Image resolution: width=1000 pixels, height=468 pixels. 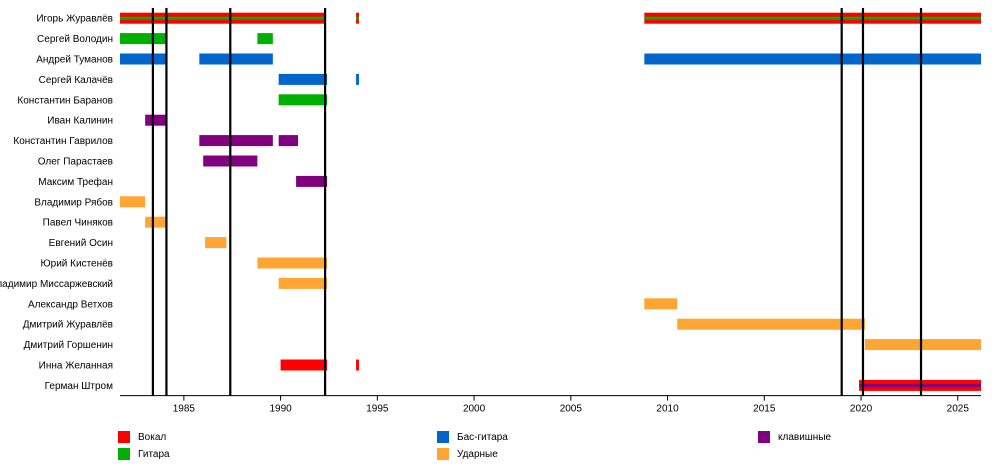 What do you see at coordinates (63, 141) in the screenshot?
I see `member-label: Константин Гаврилов` at bounding box center [63, 141].